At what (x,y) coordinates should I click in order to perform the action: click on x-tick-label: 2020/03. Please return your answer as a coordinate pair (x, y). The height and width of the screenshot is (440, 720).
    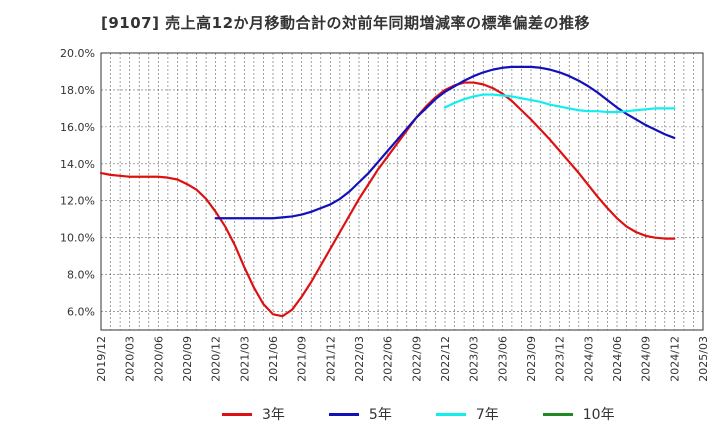
    Looking at the image, I should click on (130, 359).